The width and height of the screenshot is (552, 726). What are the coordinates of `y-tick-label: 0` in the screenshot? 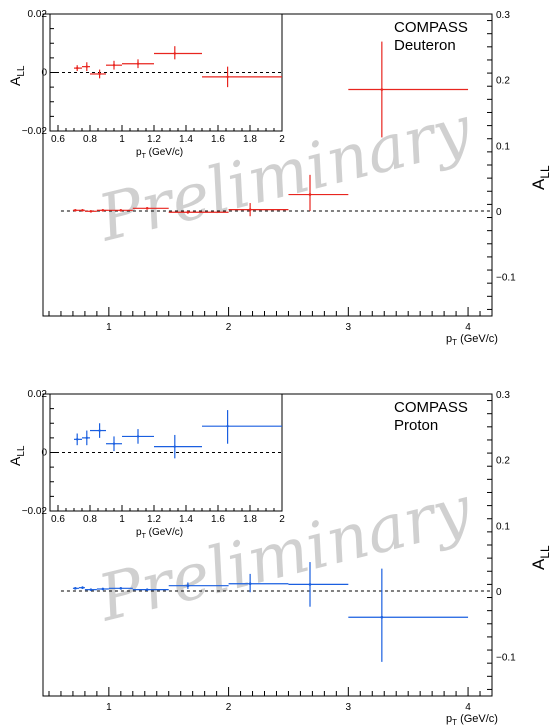 It's located at (499, 212).